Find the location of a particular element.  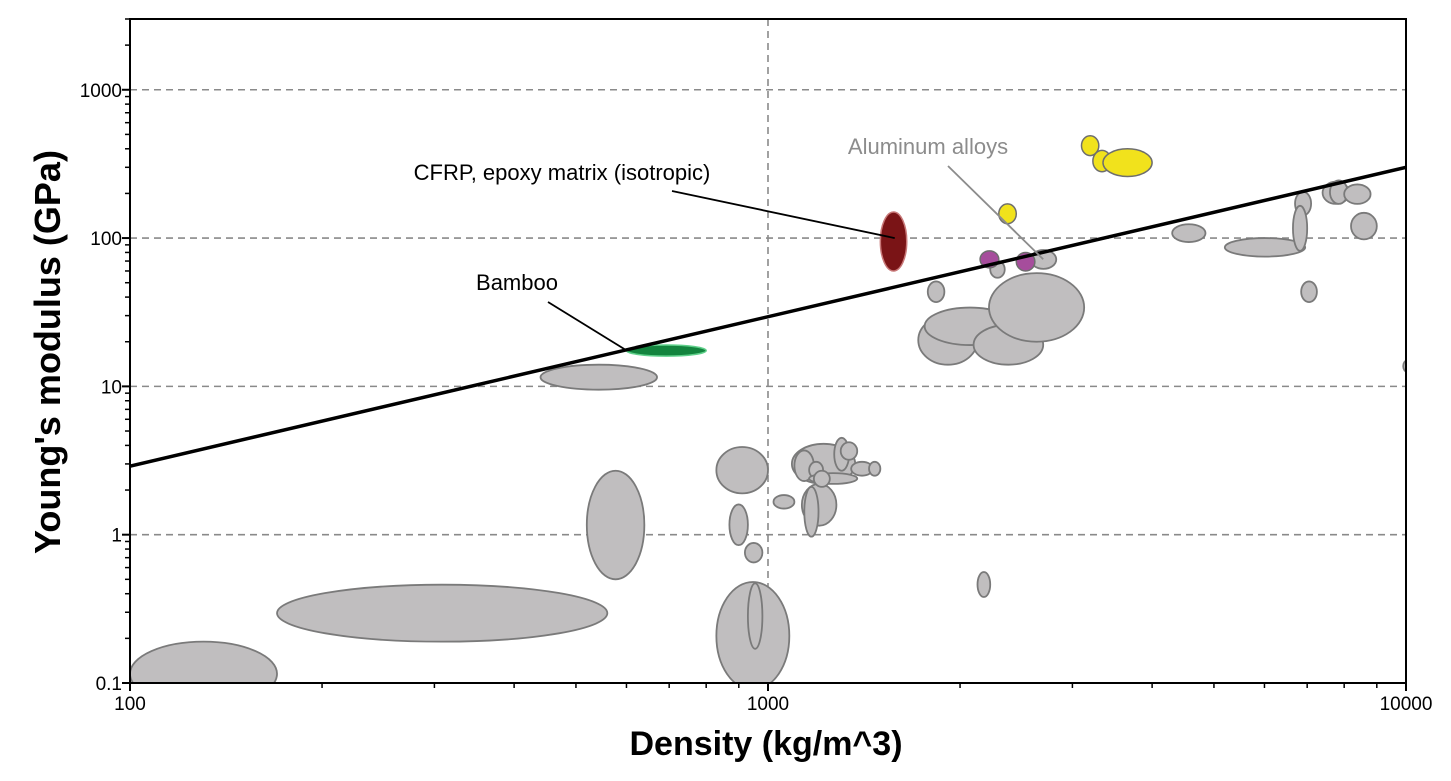

x-tick-label: 1000 is located at coordinates (768, 704).